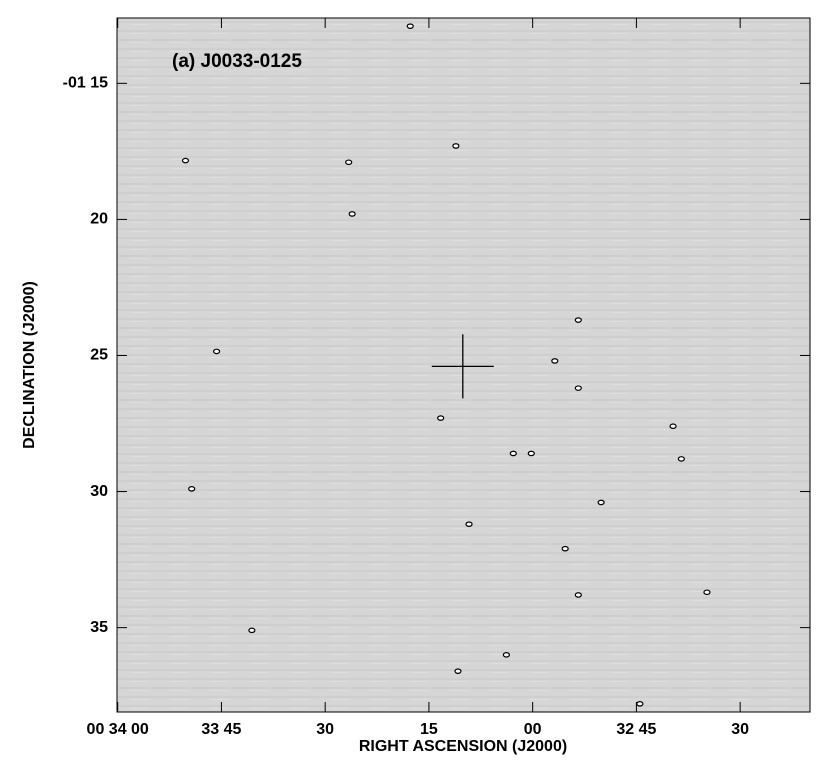 This screenshot has height=773, width=830. I want to click on y-tick-label: -01 15, so click(85, 83).